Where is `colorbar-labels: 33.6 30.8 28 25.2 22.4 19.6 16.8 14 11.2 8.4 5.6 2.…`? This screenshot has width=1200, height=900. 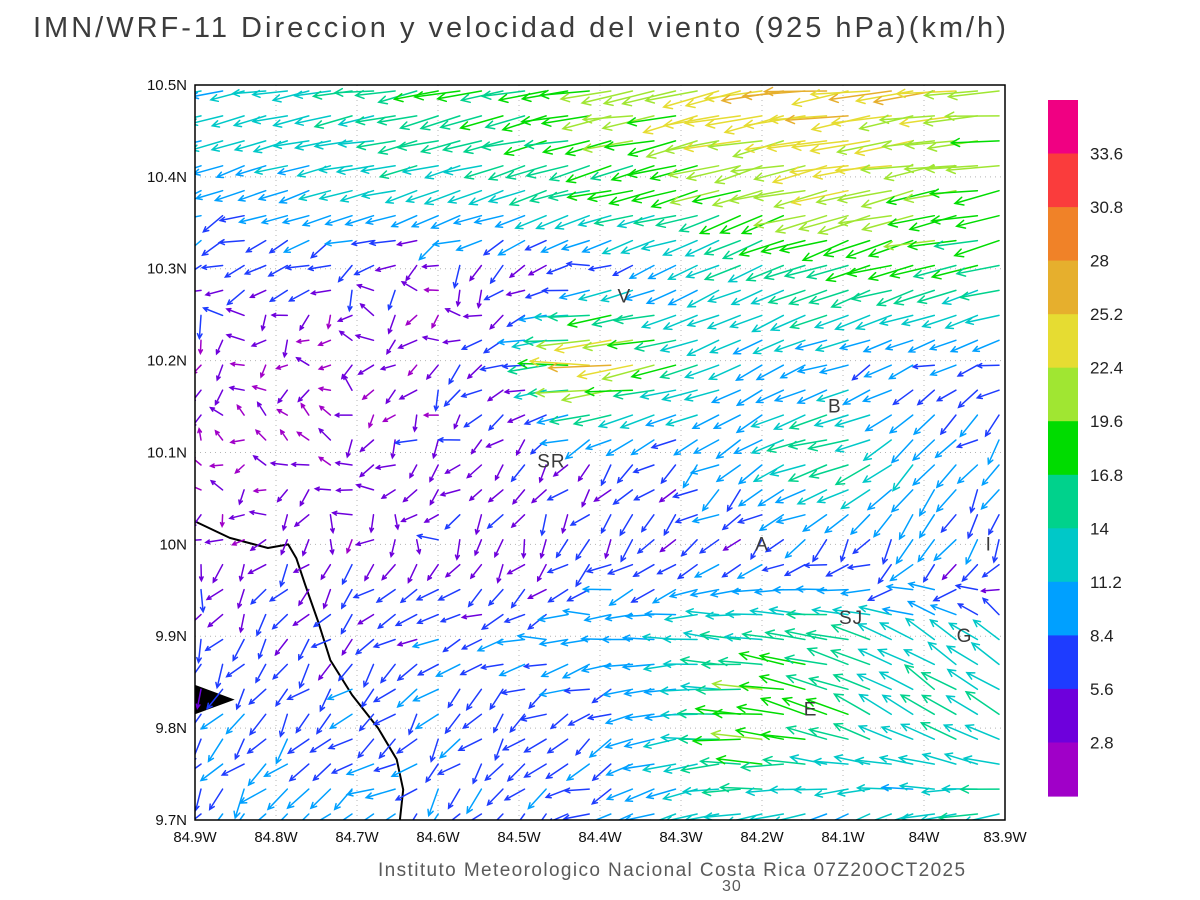 colorbar-labels: 33.6 30.8 28 25.2 22.4 19.6 16.8 14 11.2 8.4 5.6 2.… is located at coordinates (1106, 449).